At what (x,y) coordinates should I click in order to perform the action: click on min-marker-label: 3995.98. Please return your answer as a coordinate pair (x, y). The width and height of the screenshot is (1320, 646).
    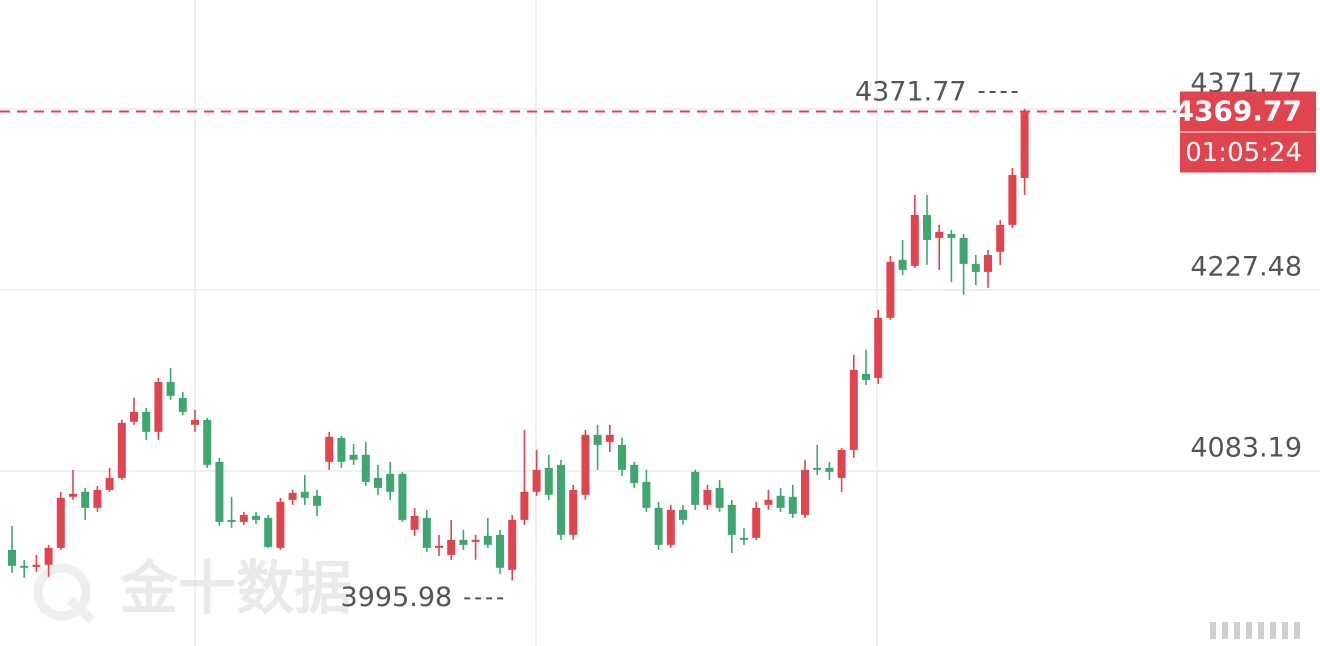
    Looking at the image, I should click on (397, 597).